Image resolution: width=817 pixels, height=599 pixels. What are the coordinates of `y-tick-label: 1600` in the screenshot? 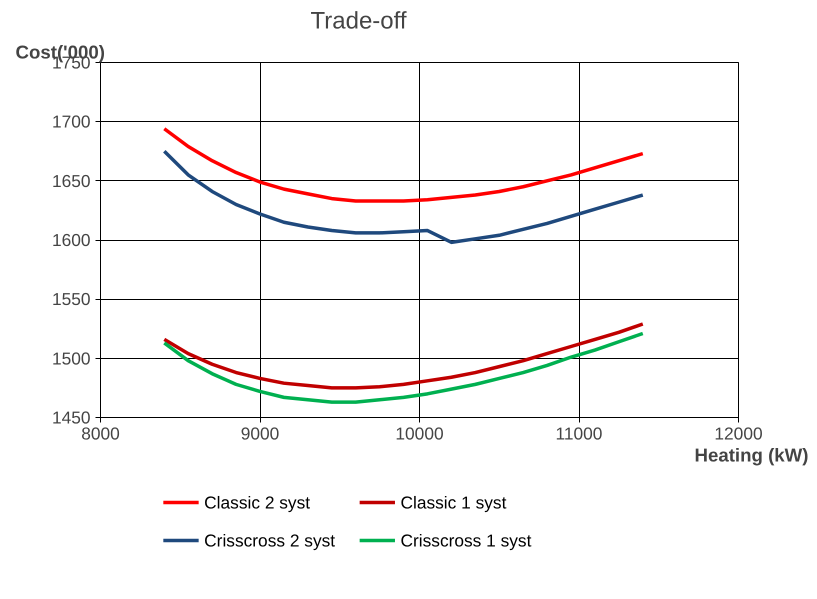 It's located at (71, 240).